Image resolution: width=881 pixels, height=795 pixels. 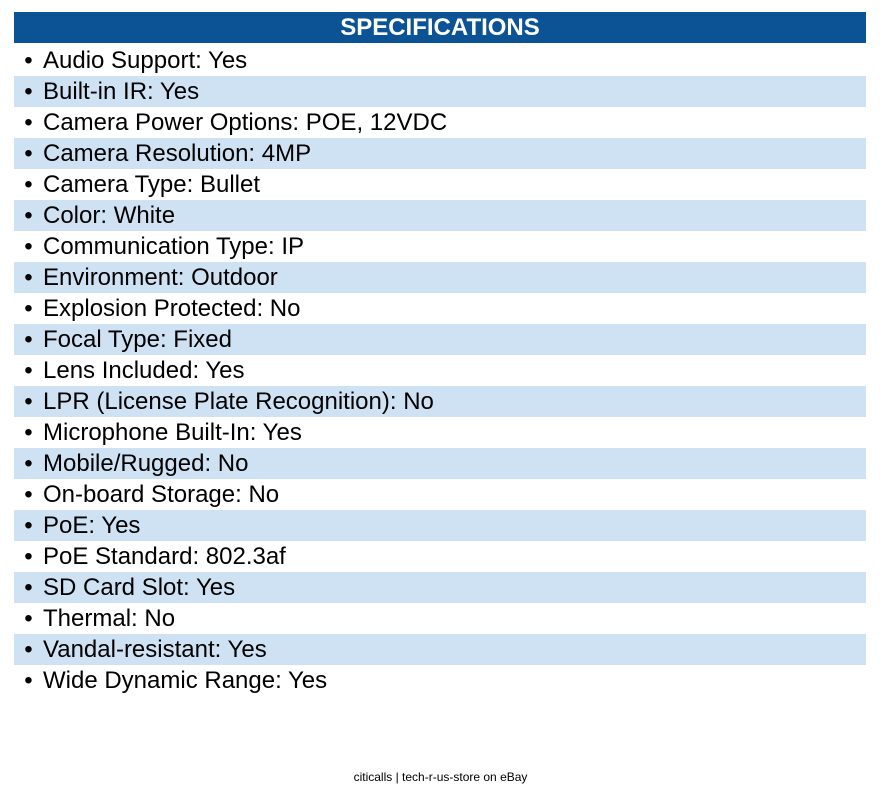 I want to click on spec-text: Focal Type: Fixed, so click(x=137, y=339).